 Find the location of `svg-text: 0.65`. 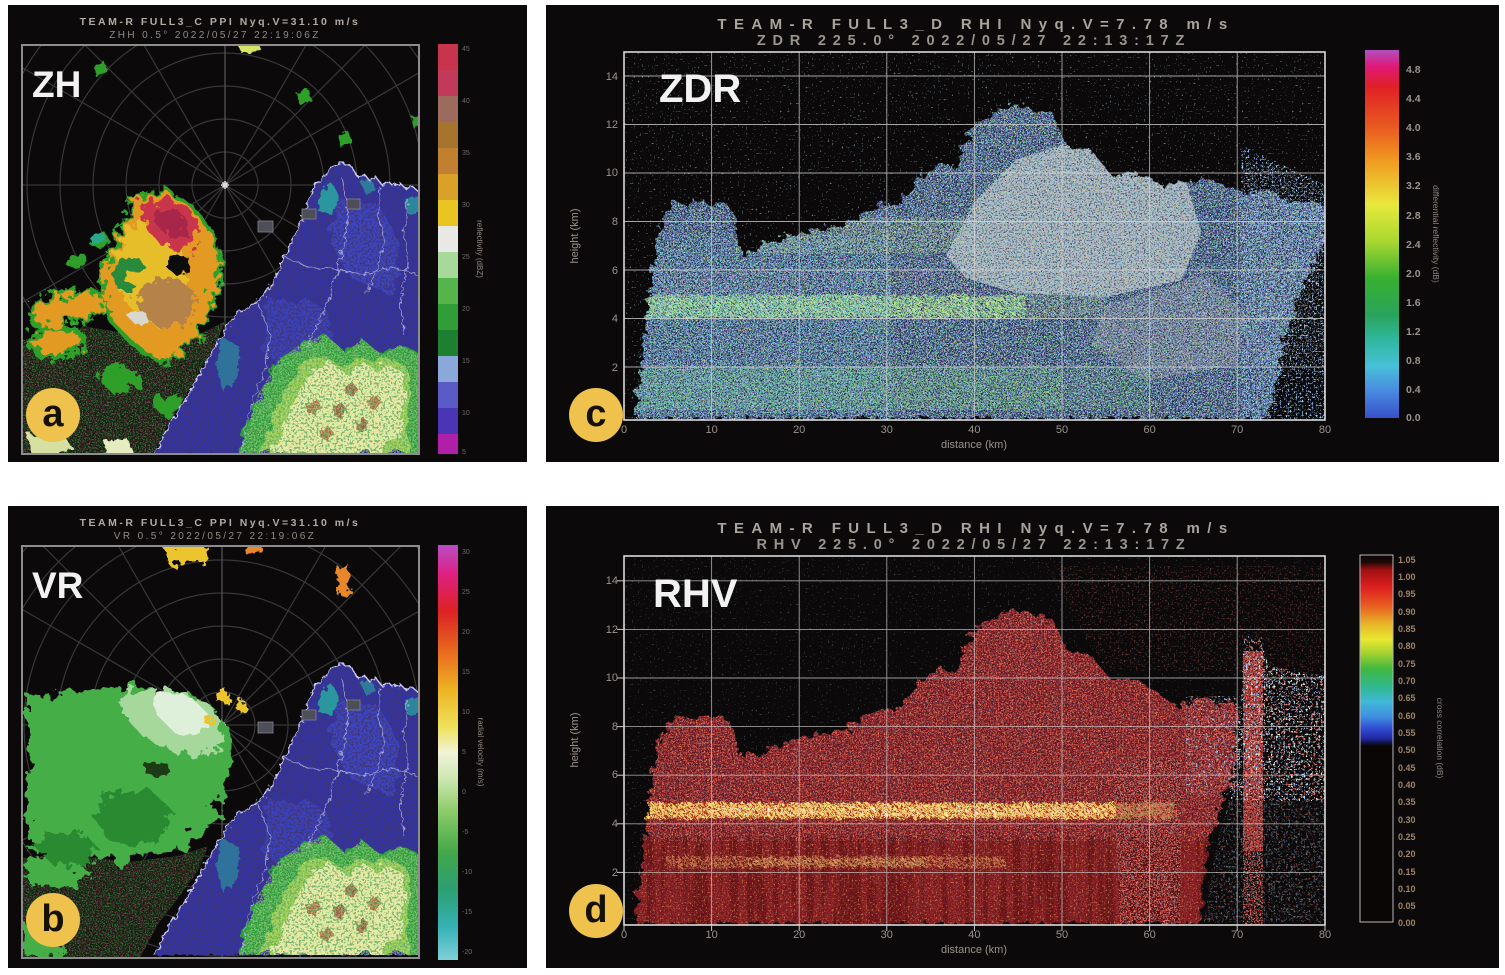

svg-text: 0.65 is located at coordinates (1407, 698).